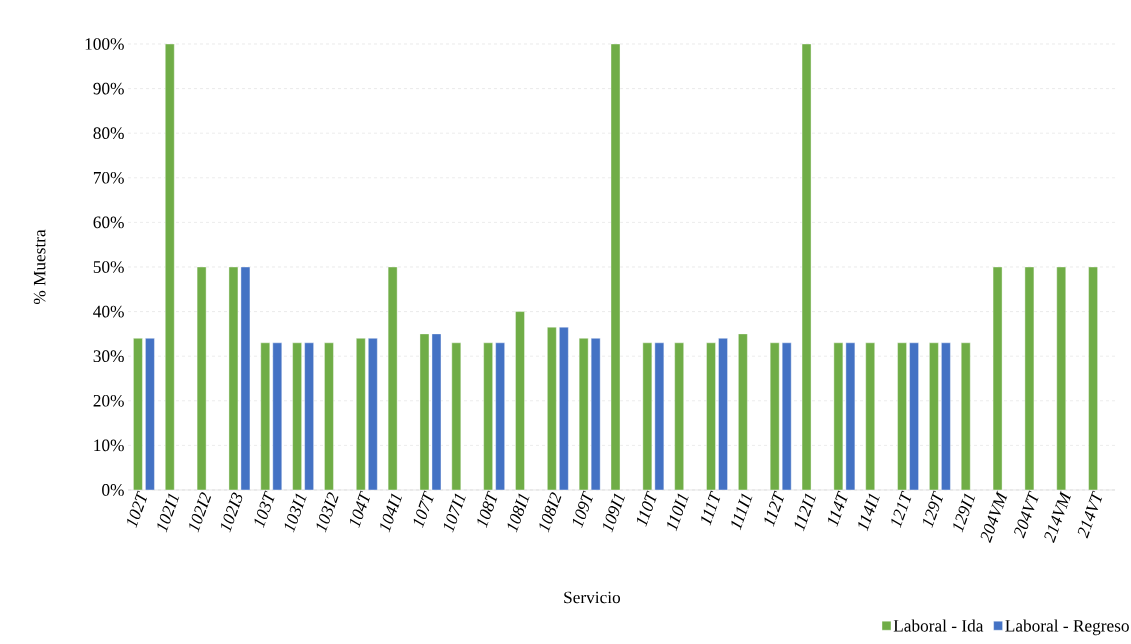 This screenshot has height=644, width=1131. What do you see at coordinates (742, 512) in the screenshot?
I see `x-tick-label: 111I1` at bounding box center [742, 512].